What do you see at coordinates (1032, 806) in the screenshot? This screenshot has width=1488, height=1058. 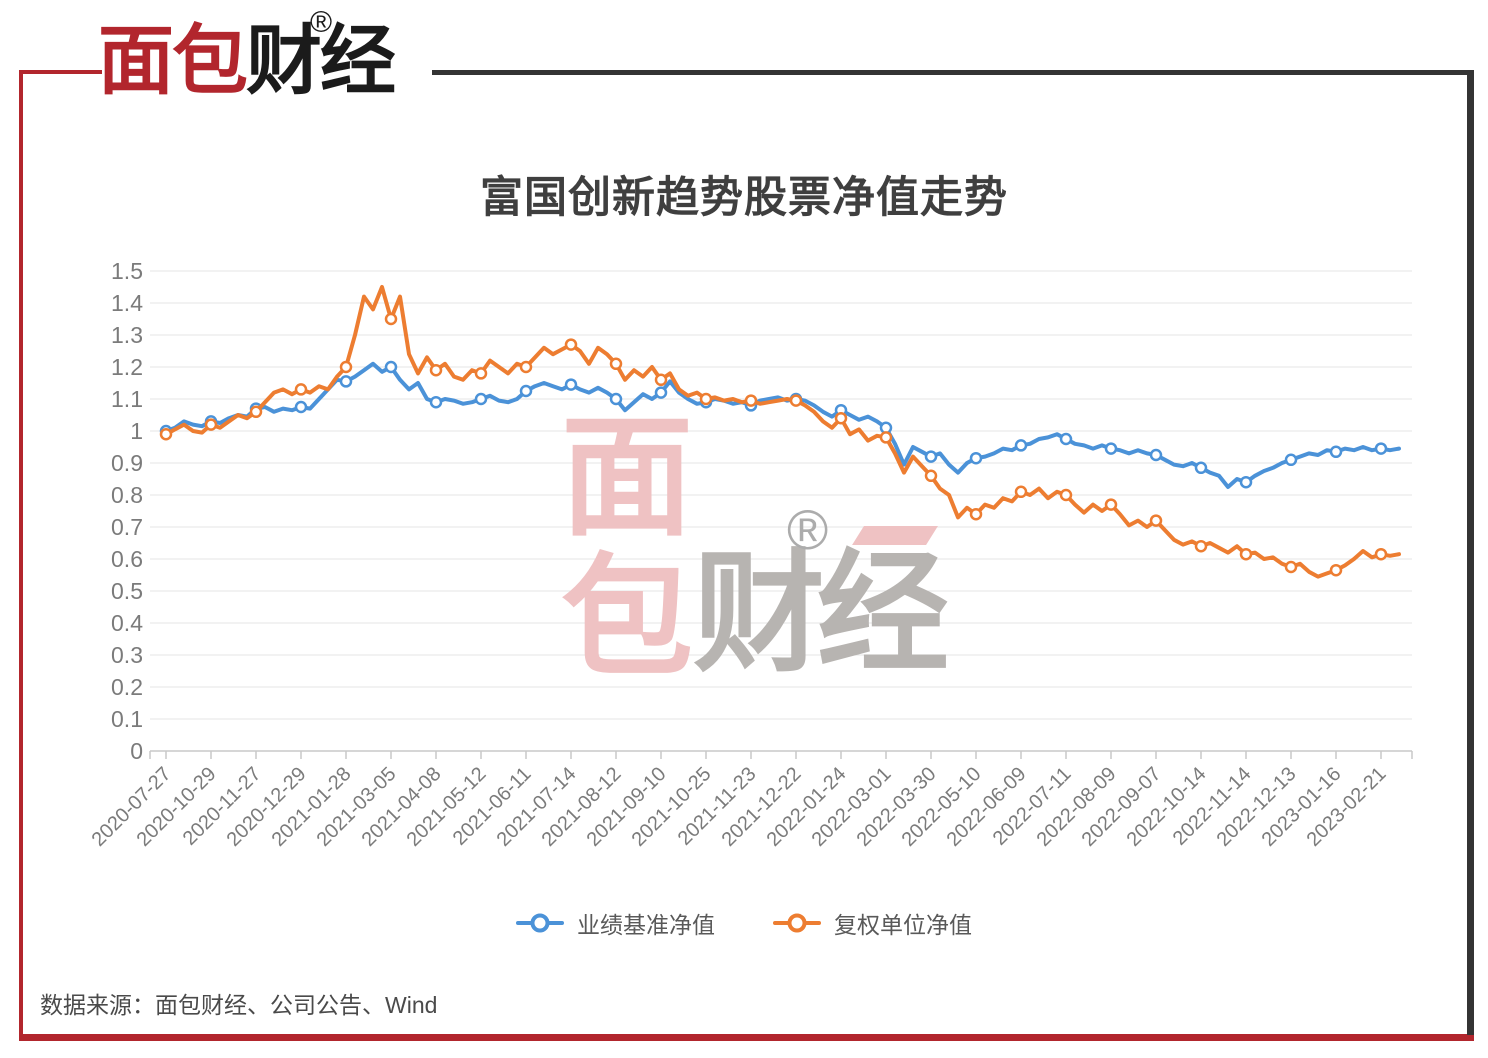 I see `svg-text: 2022-07-11` at bounding box center [1032, 806].